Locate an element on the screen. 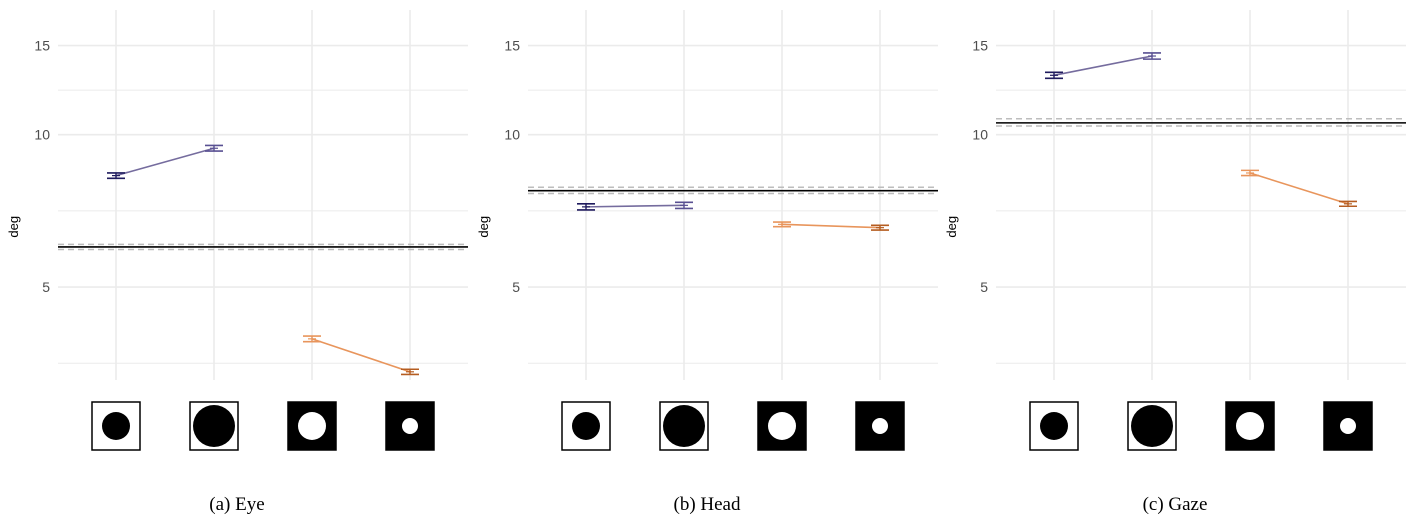 The image size is (1408, 519). panel-caption: (c) Gaze is located at coordinates (1175, 504).